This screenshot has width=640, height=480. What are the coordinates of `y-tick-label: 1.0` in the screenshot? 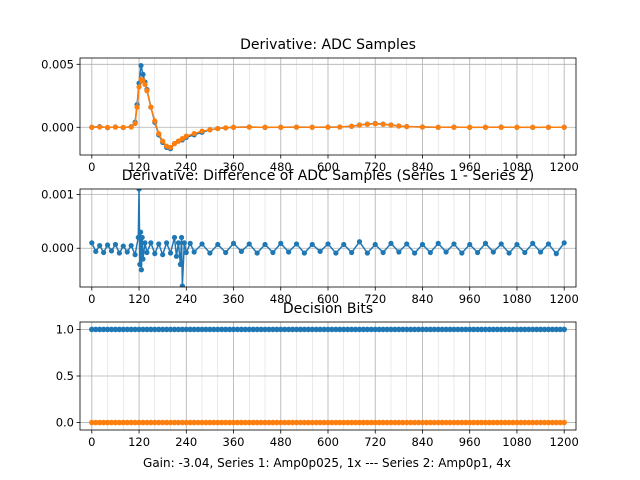 It's located at (65, 329).